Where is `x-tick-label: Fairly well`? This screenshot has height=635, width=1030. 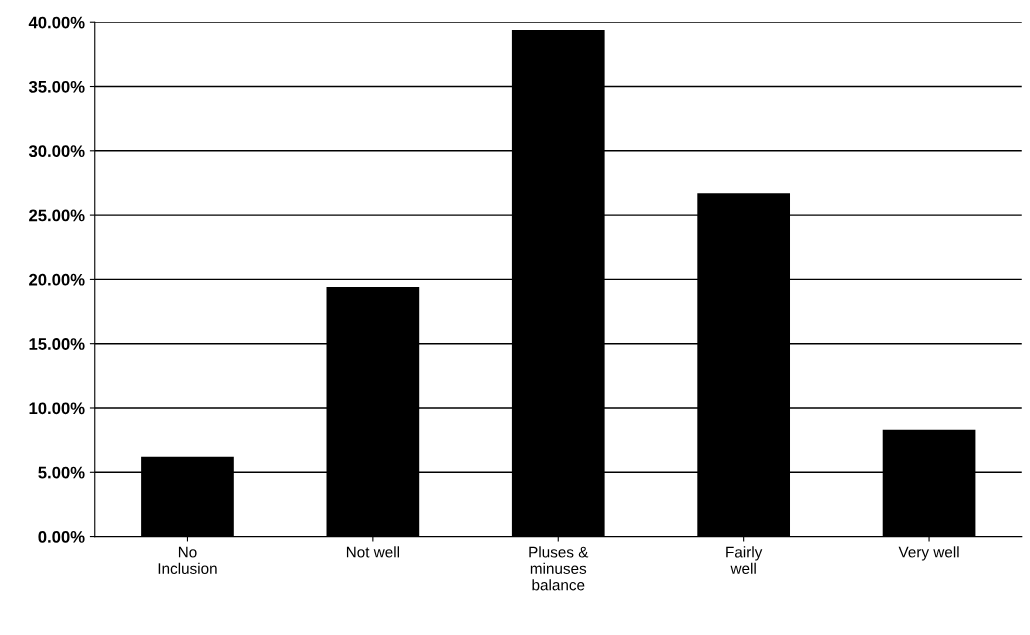 x-tick-label: Fairly well is located at coordinates (744, 560).